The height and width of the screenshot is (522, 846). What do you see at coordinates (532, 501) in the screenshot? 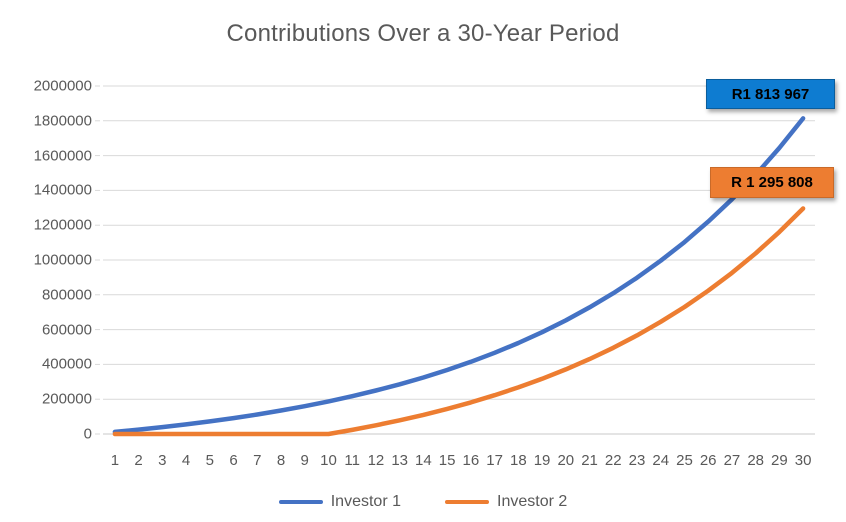
I see `legend-label-investor-2: Investor 2` at bounding box center [532, 501].